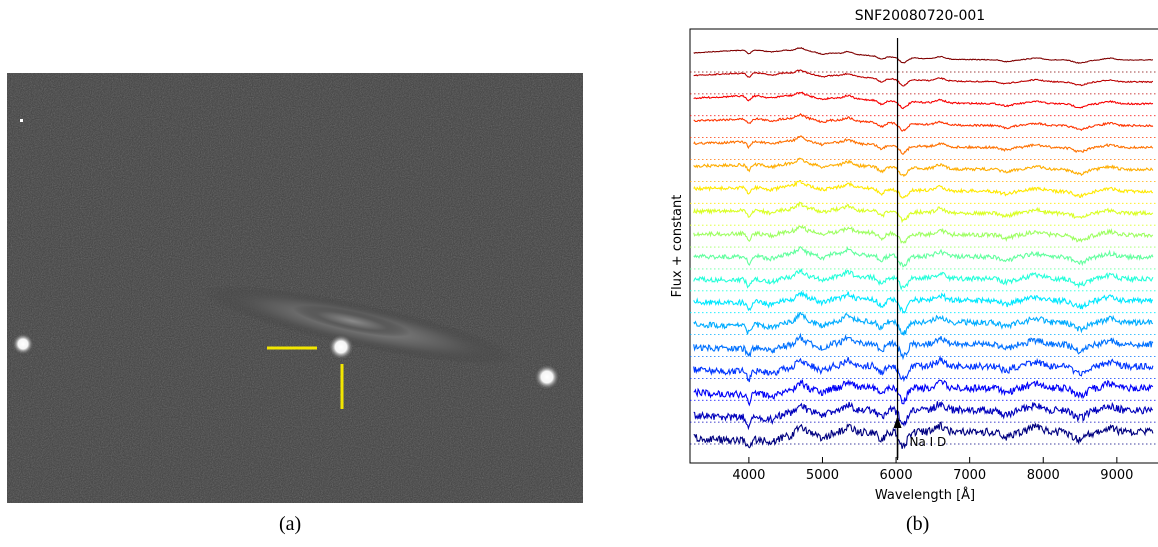 The image size is (1158, 547). Describe the element at coordinates (1043, 475) in the screenshot. I see `x-tick-label: 8000` at that location.